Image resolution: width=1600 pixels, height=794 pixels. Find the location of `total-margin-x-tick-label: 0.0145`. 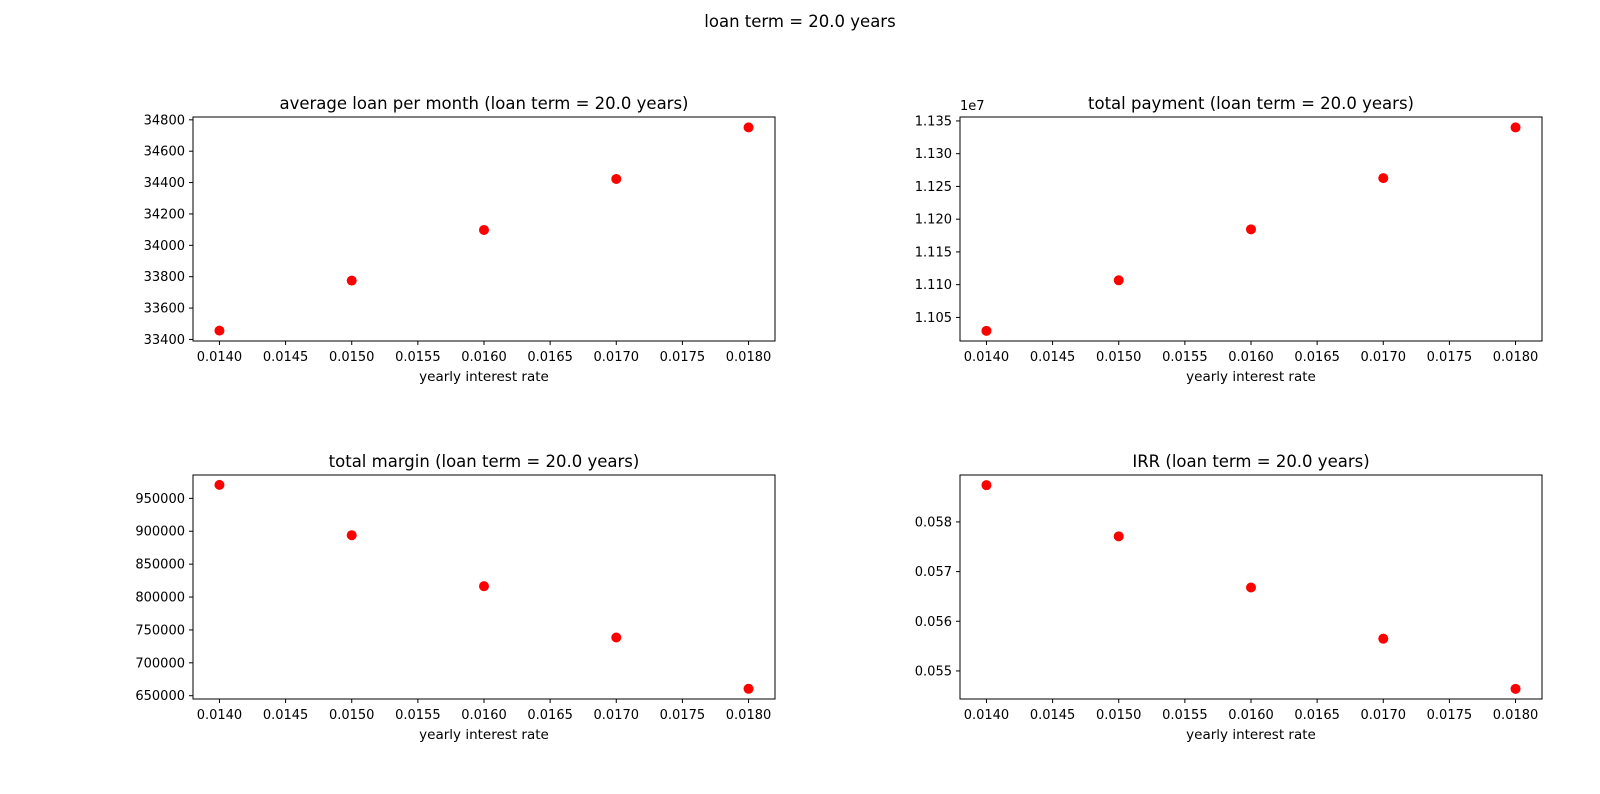

total-margin-x-tick-label: 0.0145 is located at coordinates (286, 715).